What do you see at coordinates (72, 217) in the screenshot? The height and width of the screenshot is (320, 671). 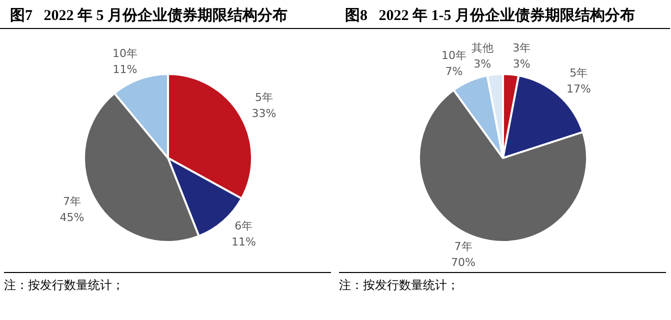 I see `data-label: 45%` at bounding box center [72, 217].